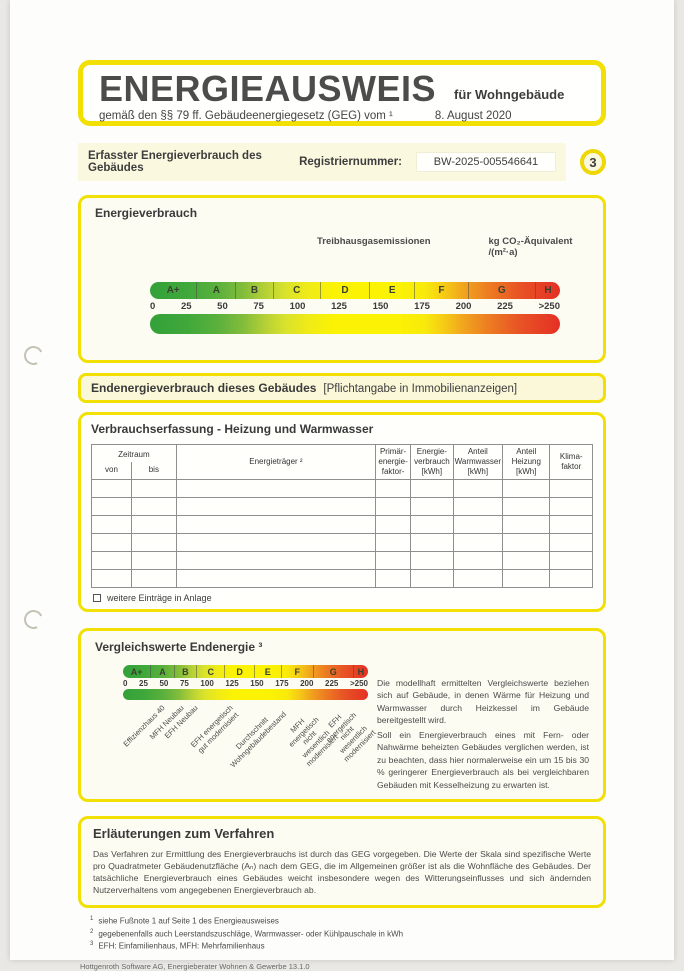 This screenshot has width=684, height=971. Describe the element at coordinates (143, 683) in the screenshot. I see `scale-tick: 25` at that location.